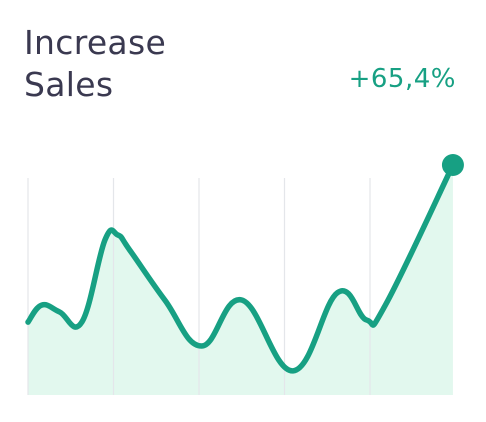 The image size is (486, 422). Describe the element at coordinates (452, 165) in the screenshot. I see `end-point` at that location.